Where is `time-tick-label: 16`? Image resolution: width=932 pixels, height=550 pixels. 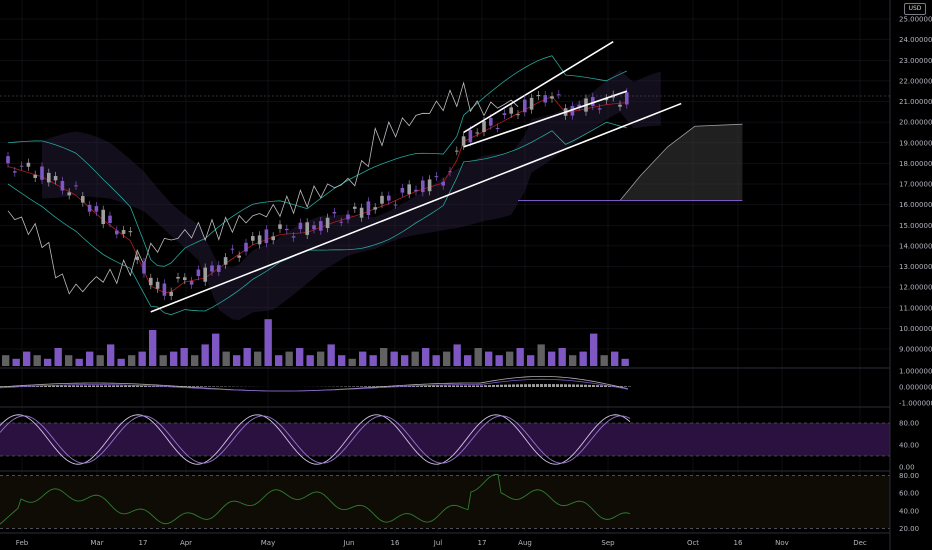 time-tick-label: 16 is located at coordinates (738, 543).